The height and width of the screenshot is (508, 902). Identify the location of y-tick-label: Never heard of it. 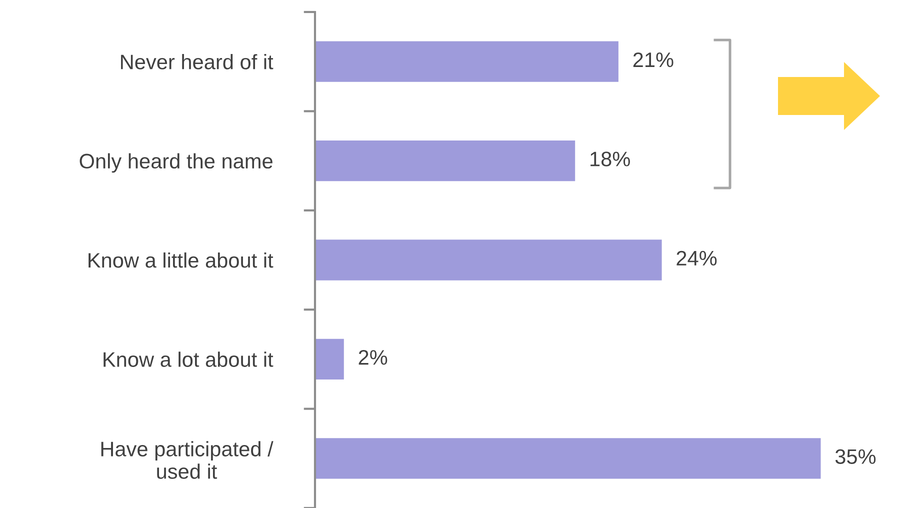
(197, 62).